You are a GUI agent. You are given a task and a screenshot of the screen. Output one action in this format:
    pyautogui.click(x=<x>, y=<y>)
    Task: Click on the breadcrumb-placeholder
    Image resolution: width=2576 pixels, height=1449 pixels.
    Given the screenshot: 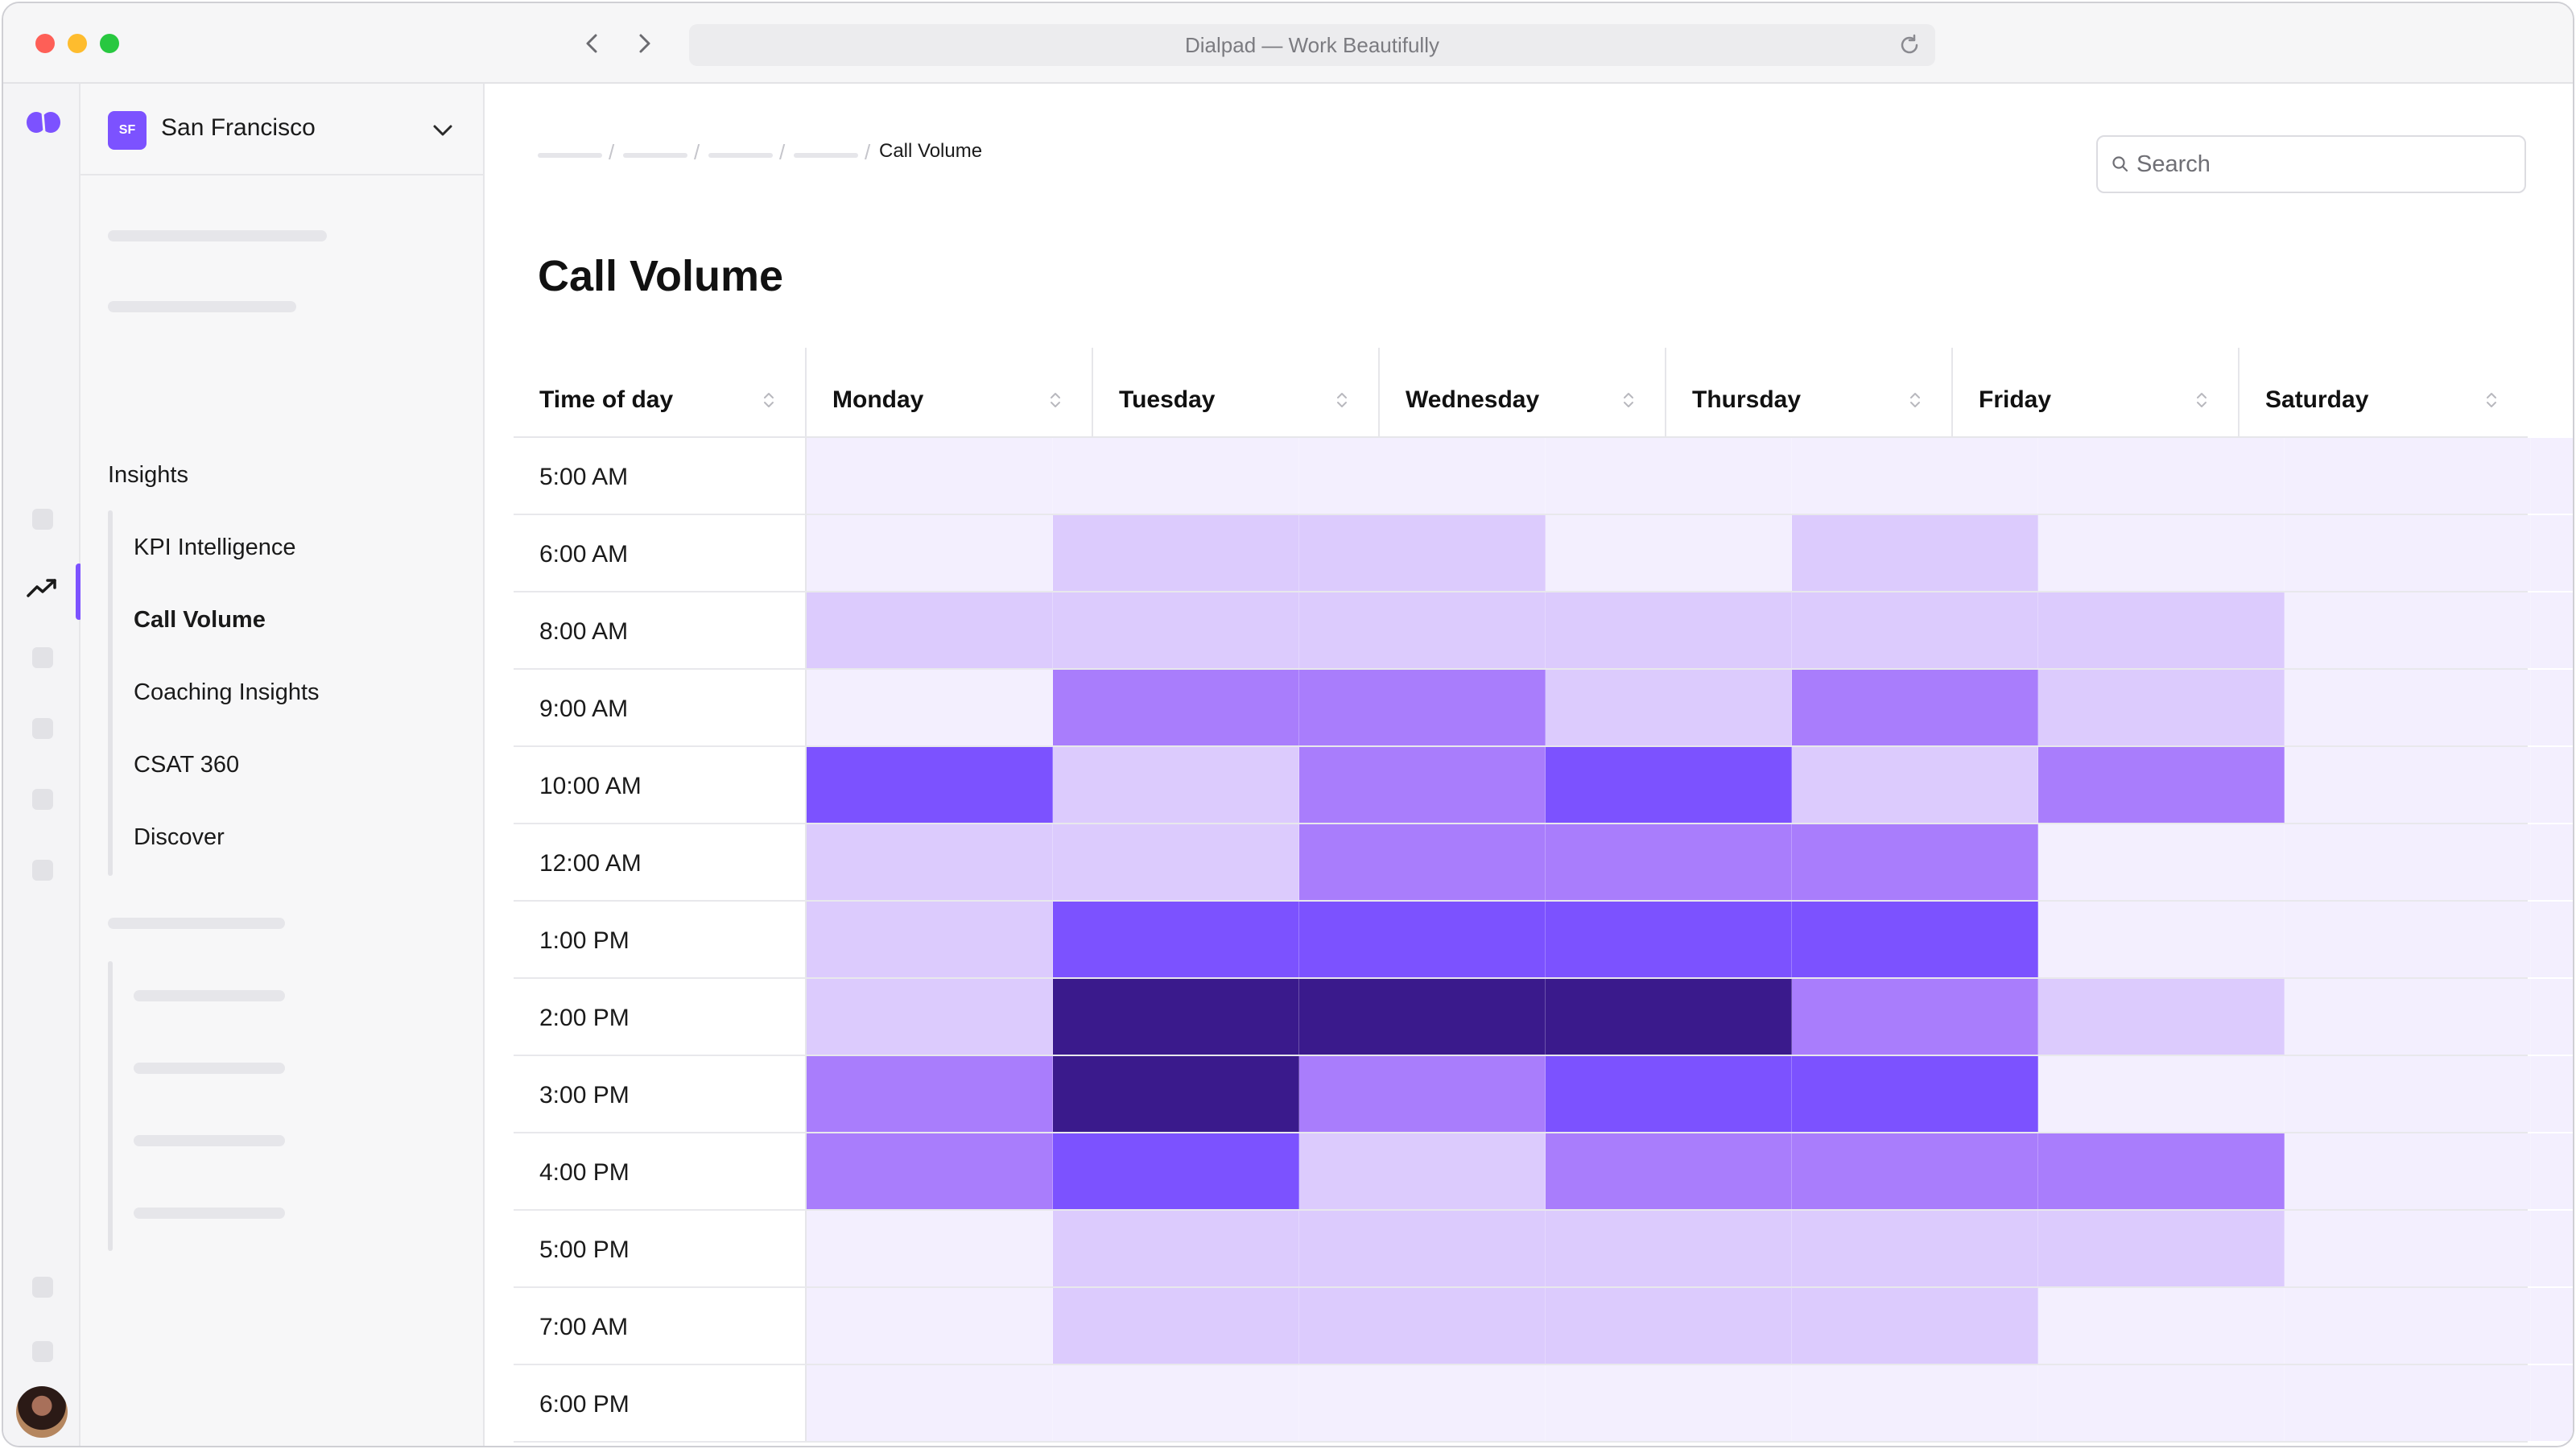 What is the action you would take?
    pyautogui.click(x=570, y=155)
    